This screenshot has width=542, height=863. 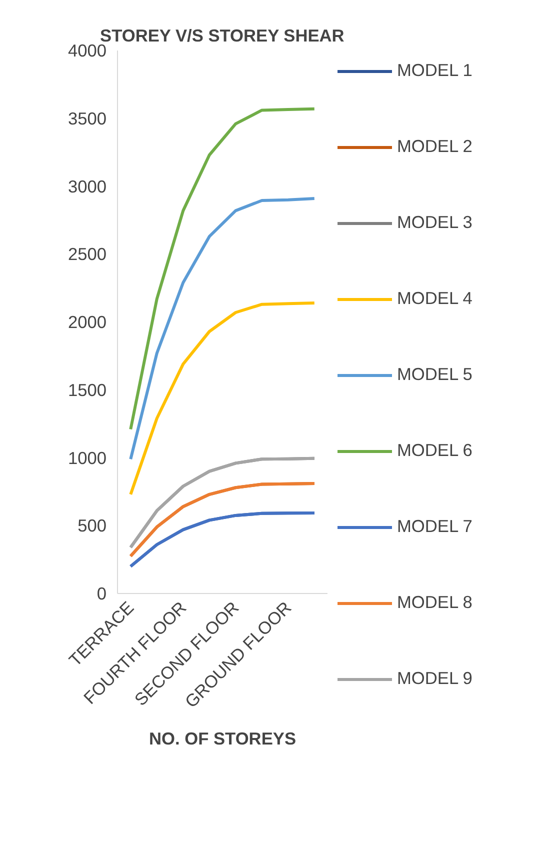 I want to click on legend-label: MODEL 6, so click(x=434, y=450).